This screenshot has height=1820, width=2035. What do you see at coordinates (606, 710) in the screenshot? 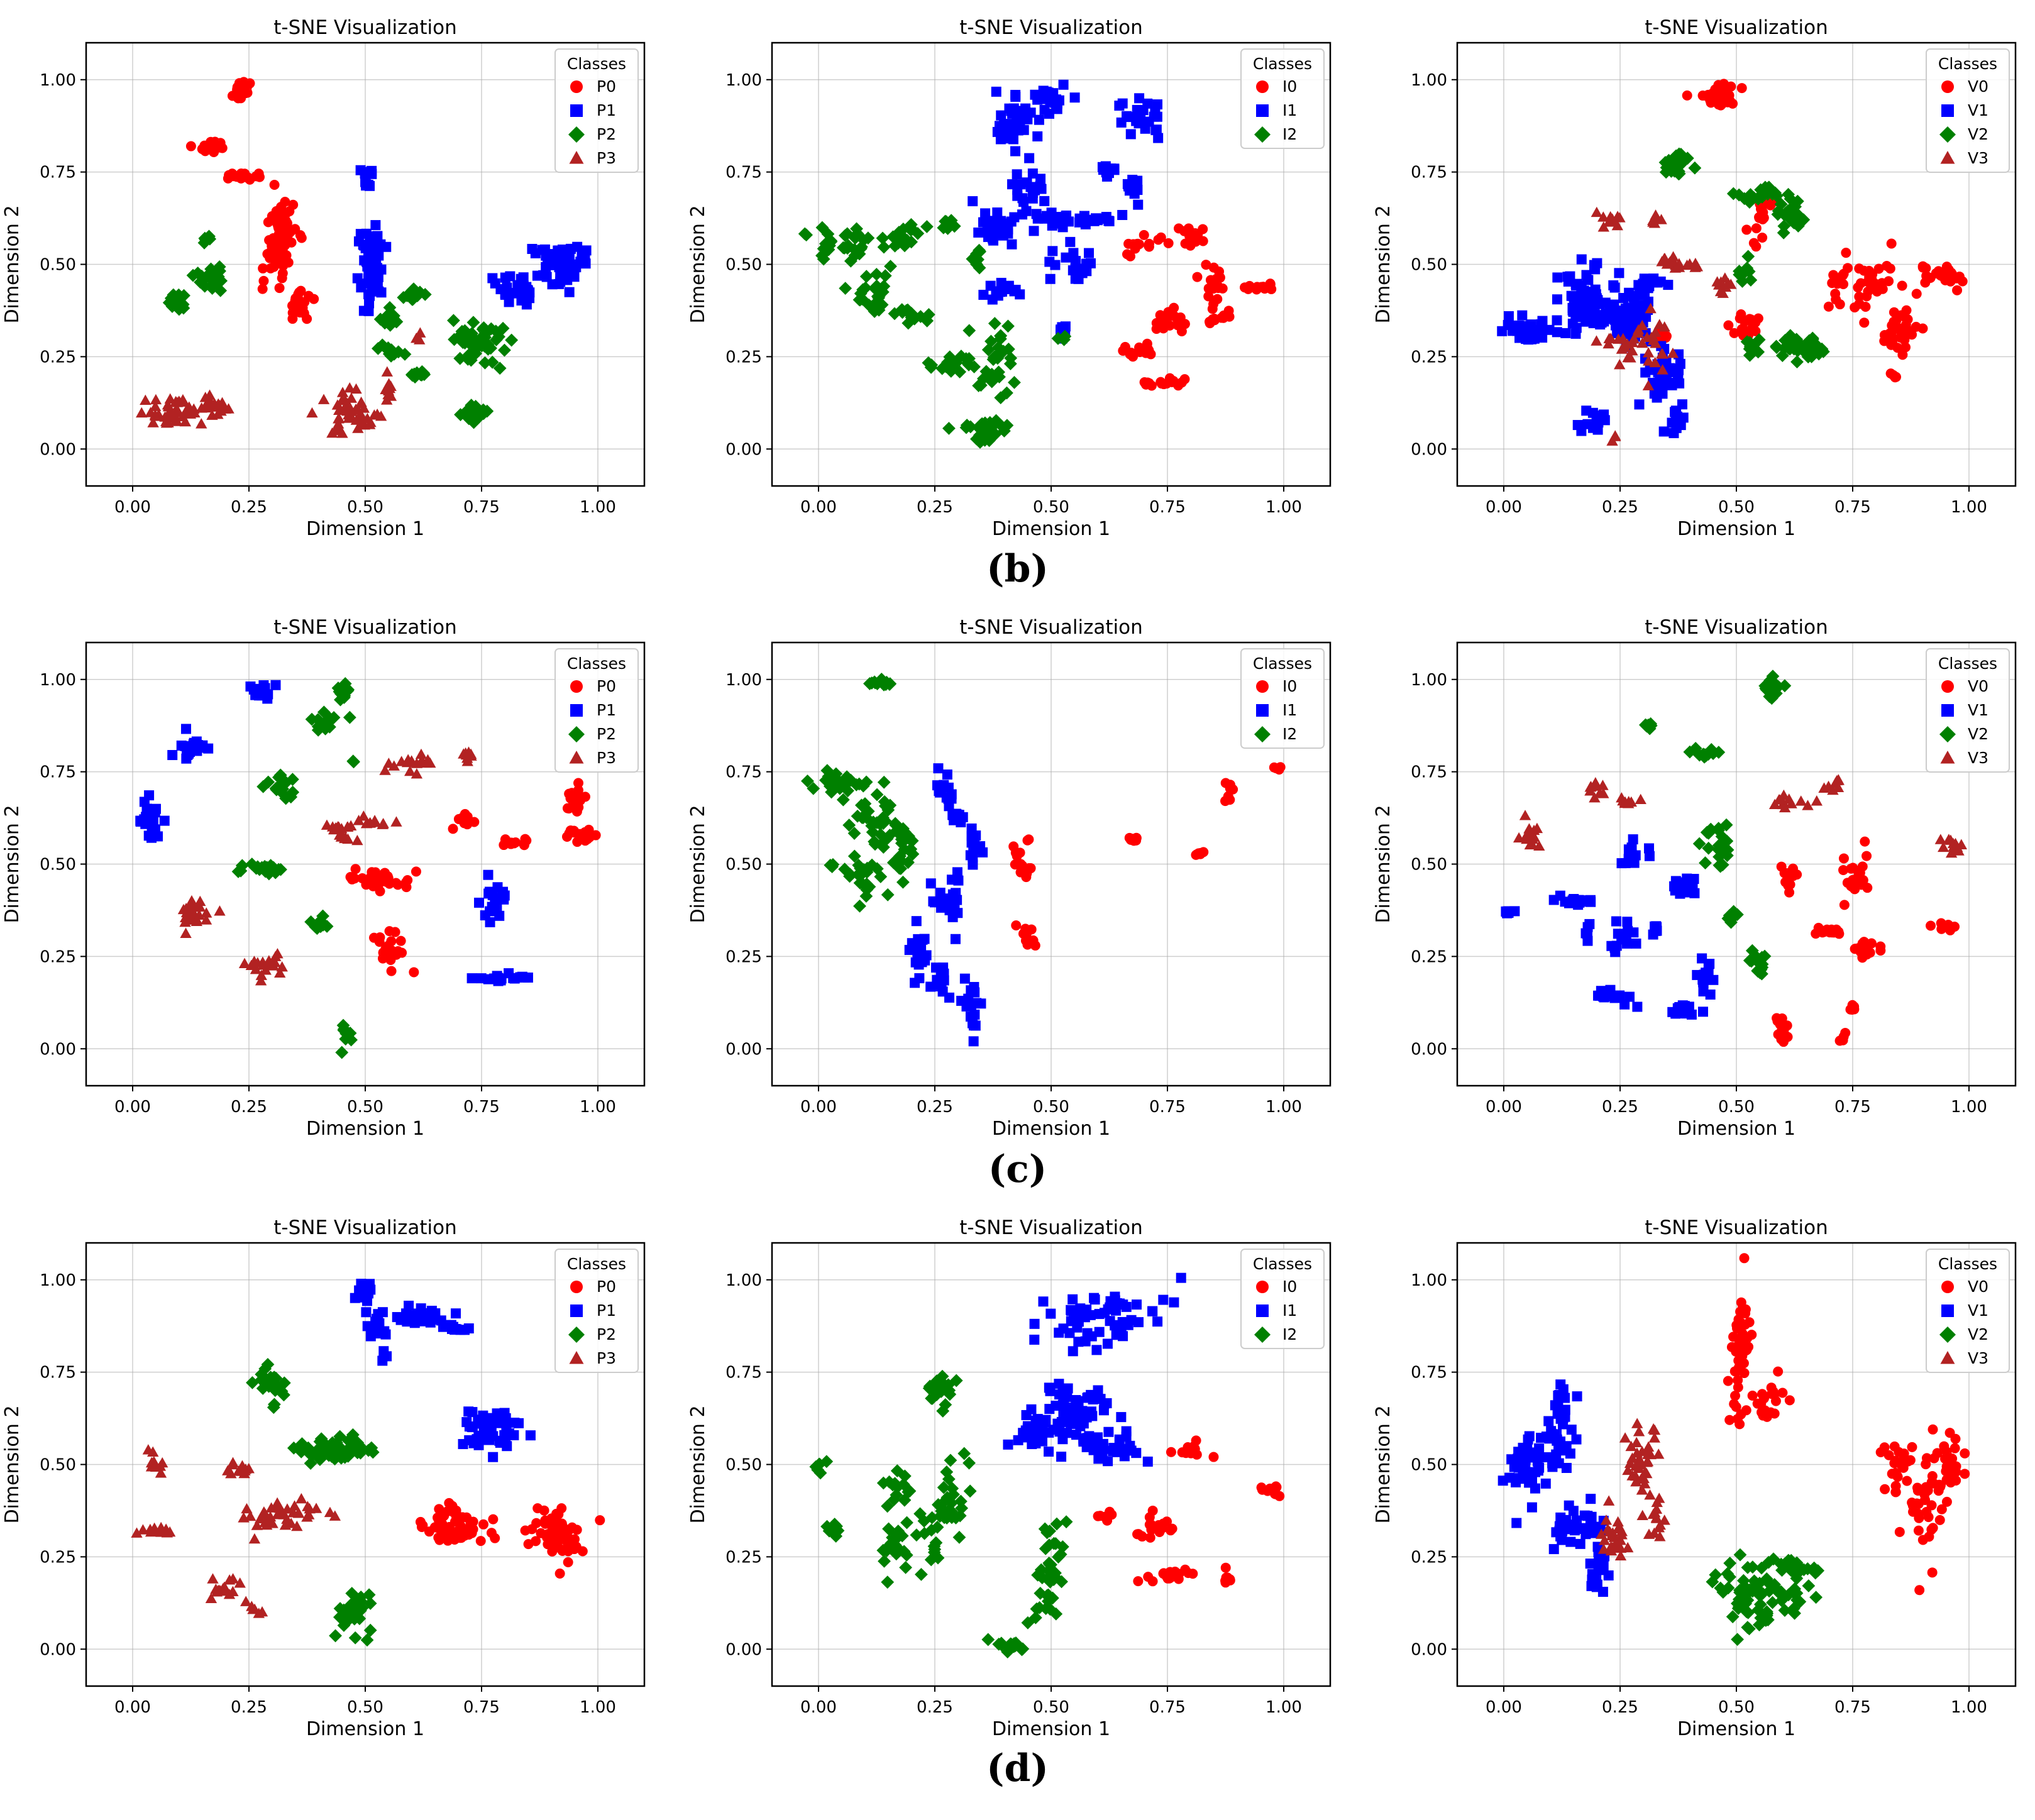
I see `legend-label-P1: P1` at bounding box center [606, 710].